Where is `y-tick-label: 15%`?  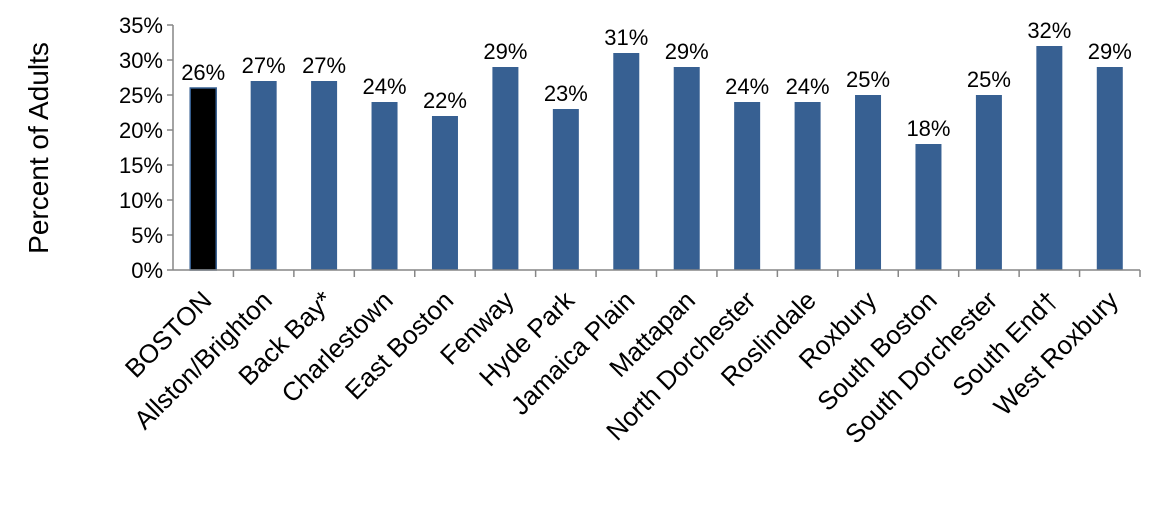
y-tick-label: 15% is located at coordinates (141, 165).